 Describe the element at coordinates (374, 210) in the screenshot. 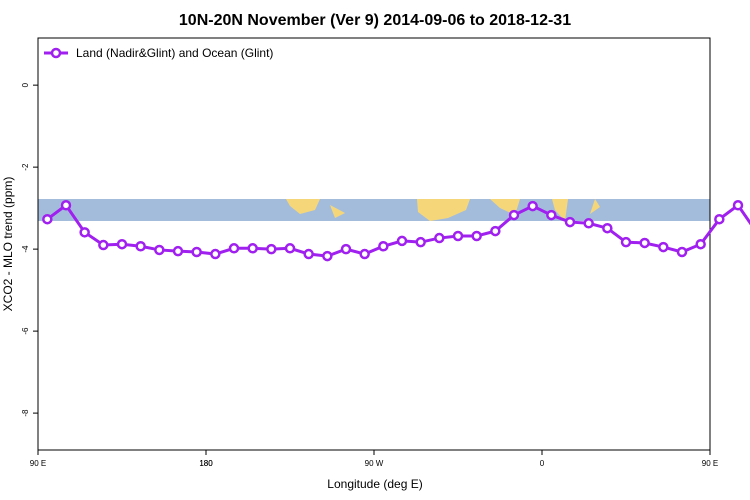

I see `map-band` at that location.